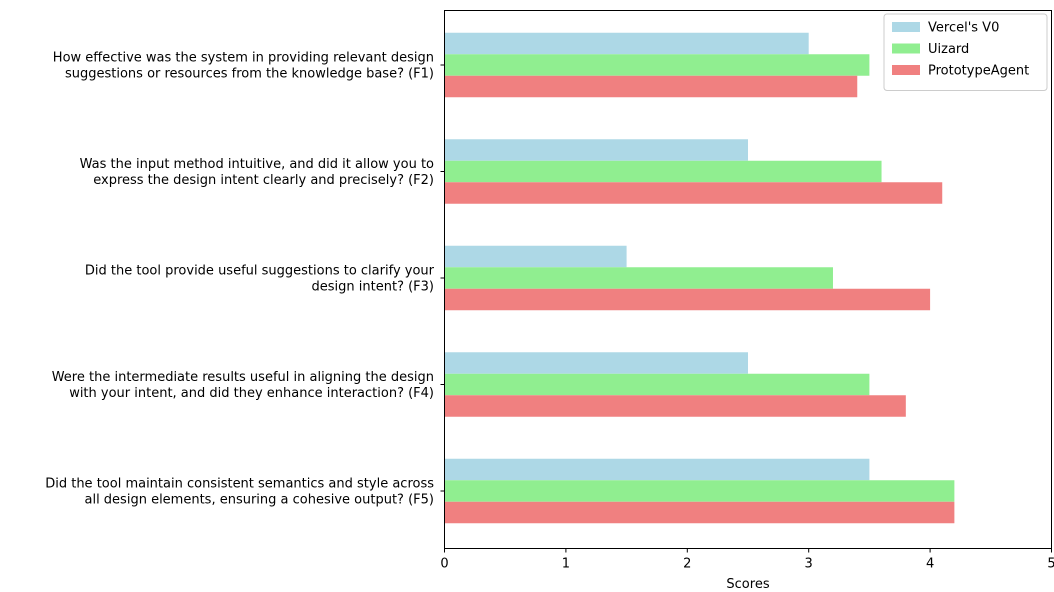 The image size is (1054, 592). Describe the element at coordinates (657, 65) in the screenshot. I see `bar-uizard-f1` at that location.